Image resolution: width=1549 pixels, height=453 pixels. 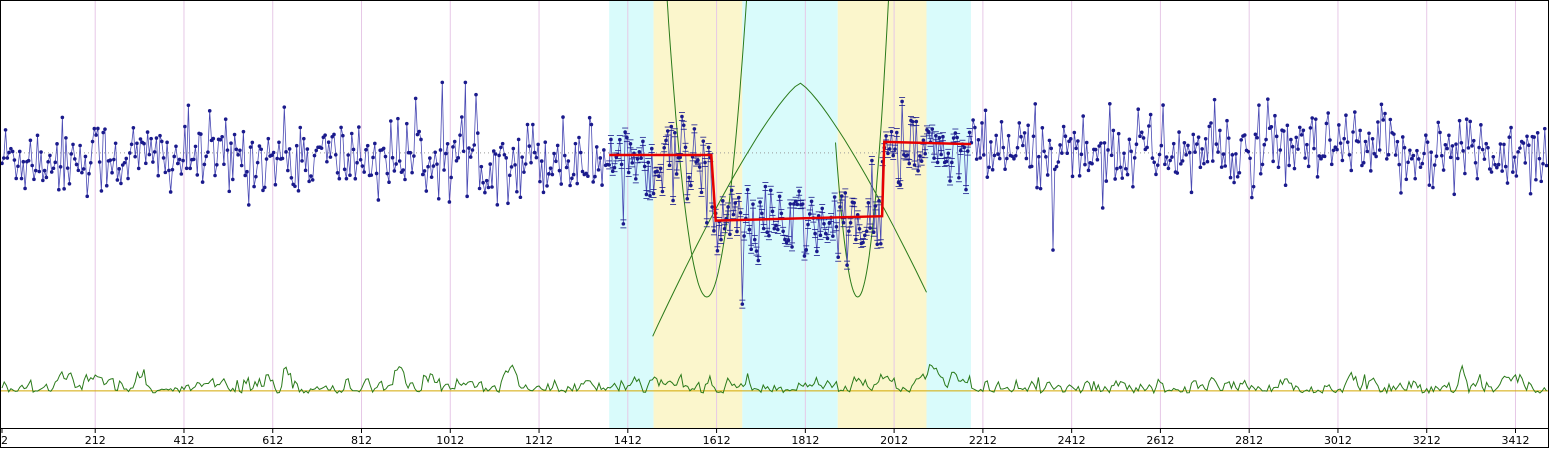 I want to click on x-tick-label: 1212, so click(x=539, y=440).